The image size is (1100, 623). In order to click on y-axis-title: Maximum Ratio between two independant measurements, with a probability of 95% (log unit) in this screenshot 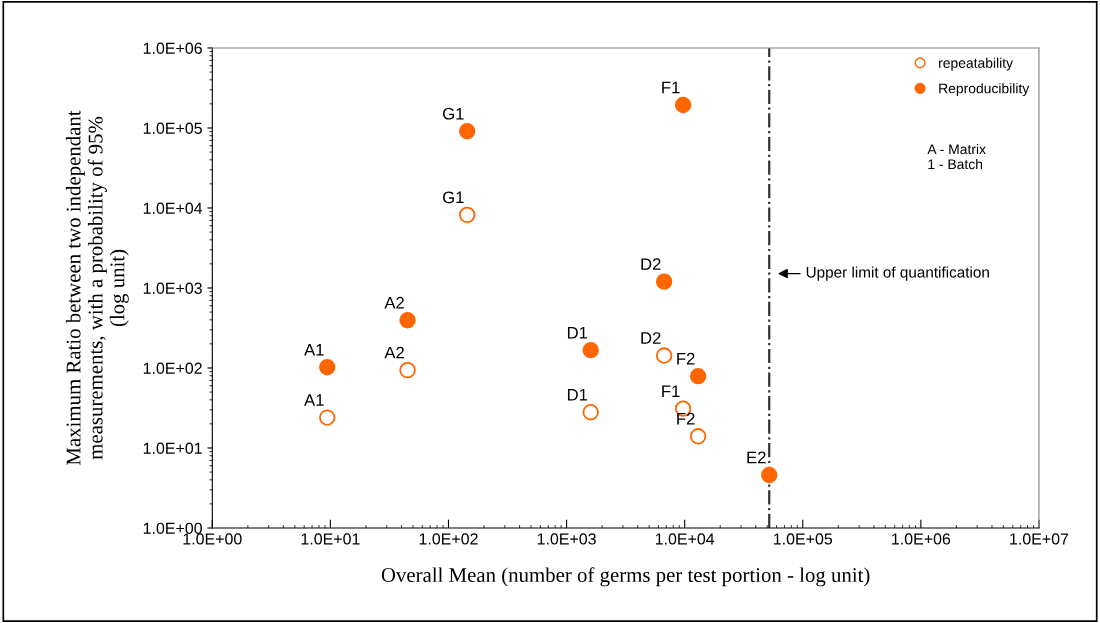, I will do `click(97, 288)`.